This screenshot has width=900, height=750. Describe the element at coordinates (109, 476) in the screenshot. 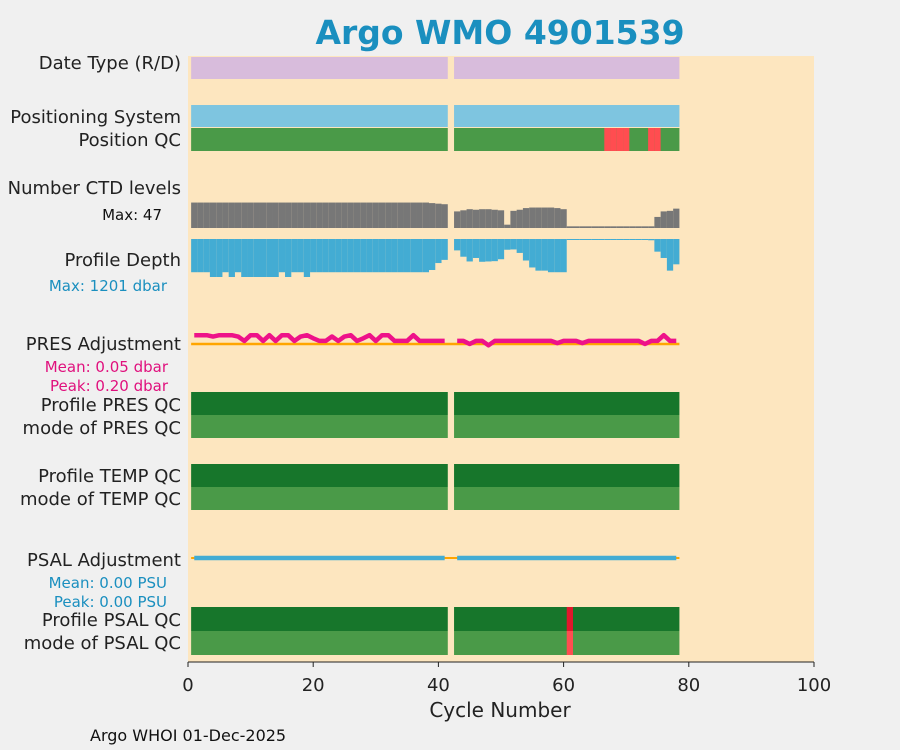

I see `label-profile-temp-qc: Profile TEMP QC` at that location.